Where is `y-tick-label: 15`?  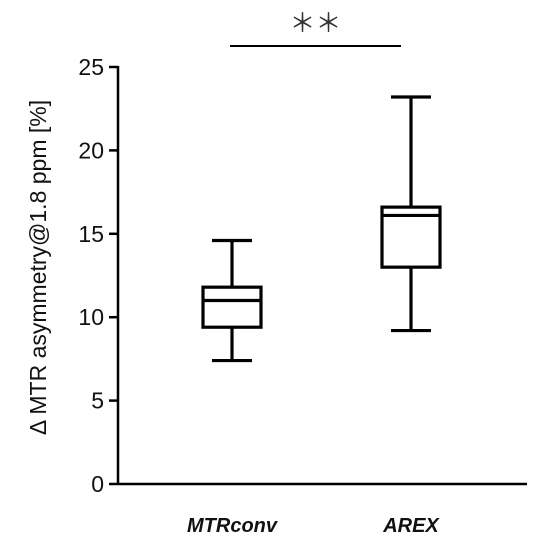
y-tick-label: 15 is located at coordinates (91, 234).